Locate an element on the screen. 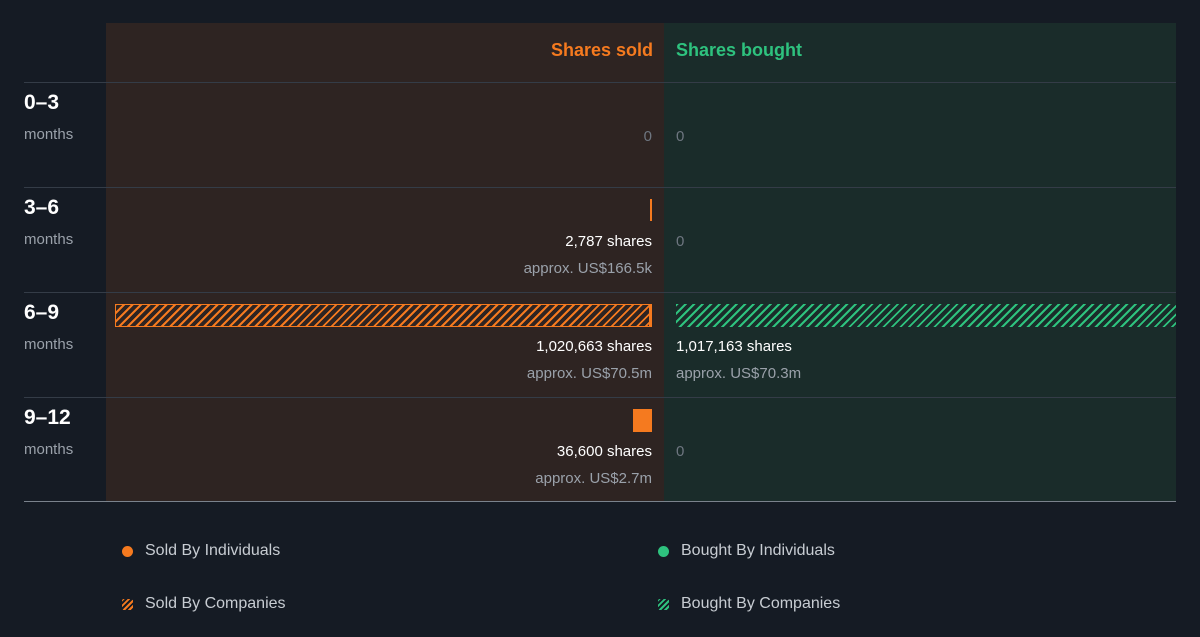 Image resolution: width=1200 pixels, height=637 pixels. legend-label: Bought By Individuals is located at coordinates (758, 550).